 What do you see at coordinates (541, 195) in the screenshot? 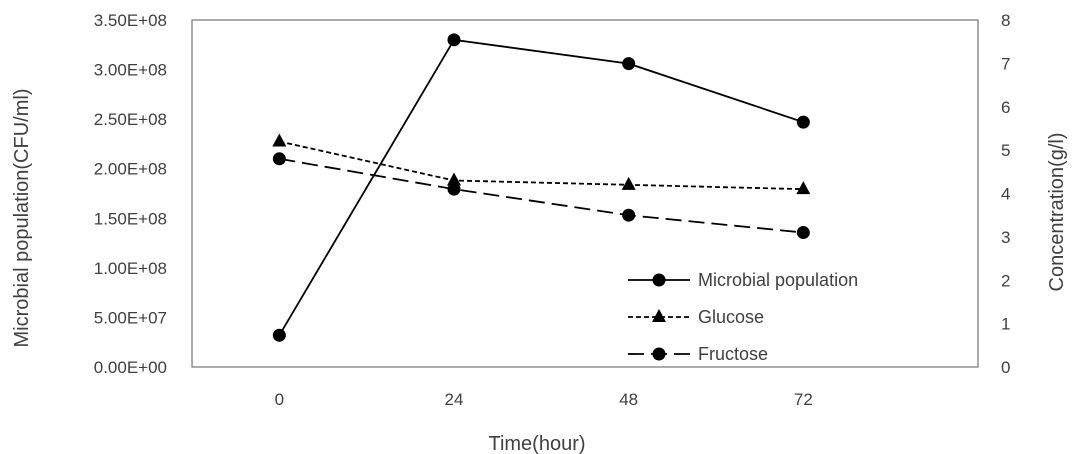
I see `series-line-fructose` at bounding box center [541, 195].